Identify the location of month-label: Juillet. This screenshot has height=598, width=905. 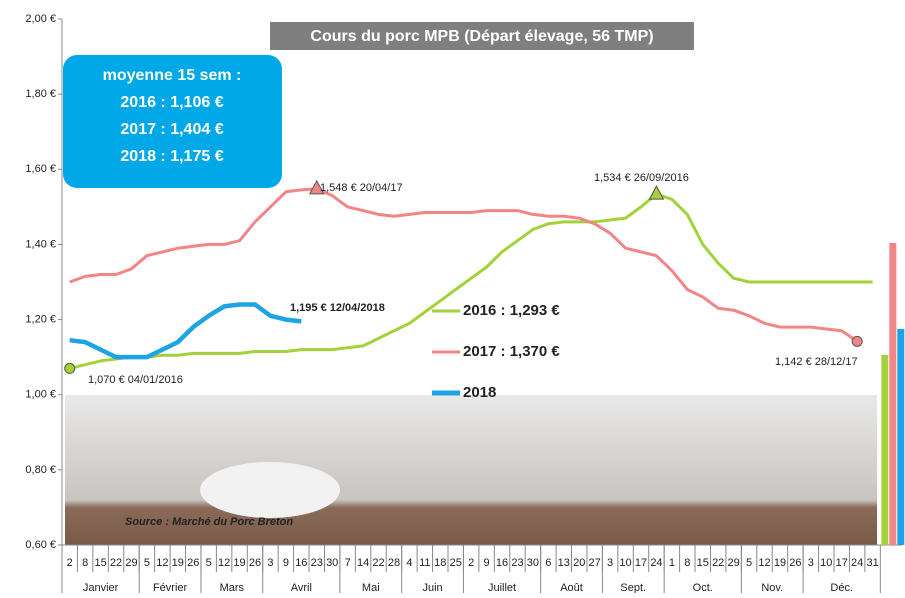
(502, 587).